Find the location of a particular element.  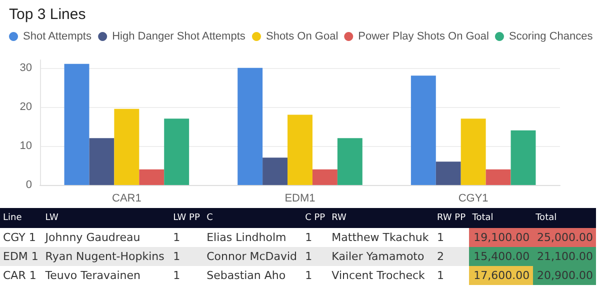

category-label: C PP is located at coordinates (315, 218).